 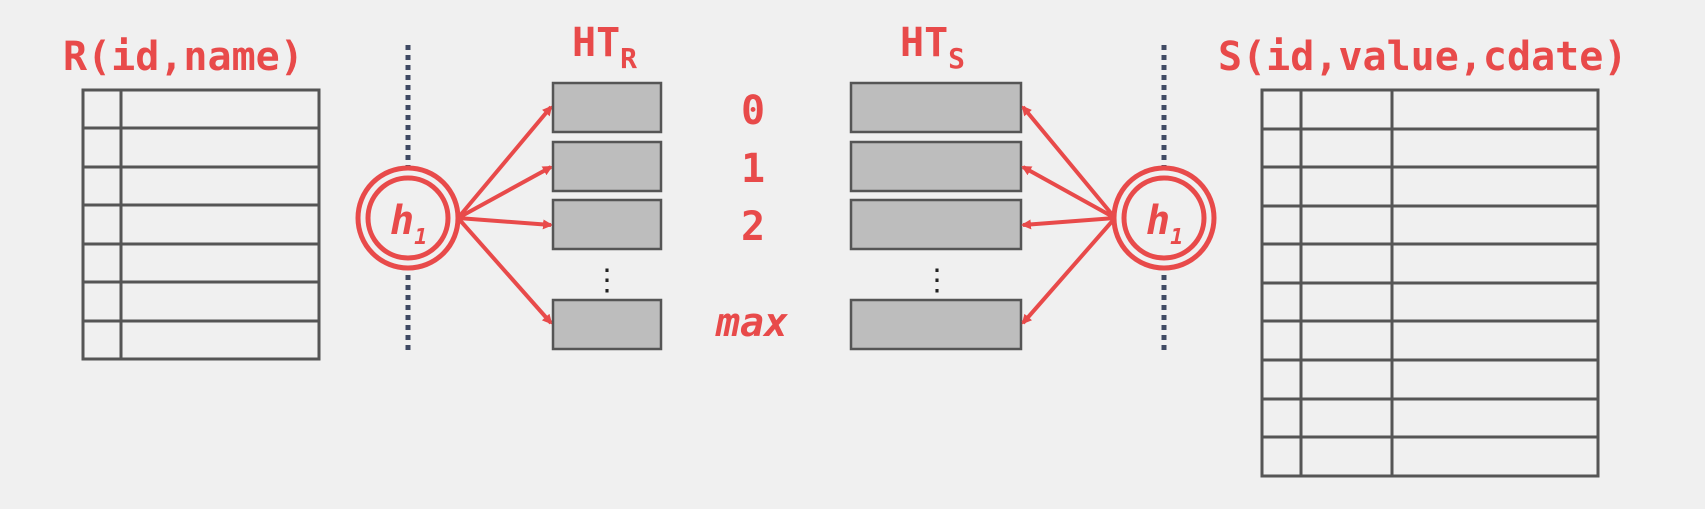 I want to click on arrow-to-bucket-1-right, so click(x=1068, y=192).